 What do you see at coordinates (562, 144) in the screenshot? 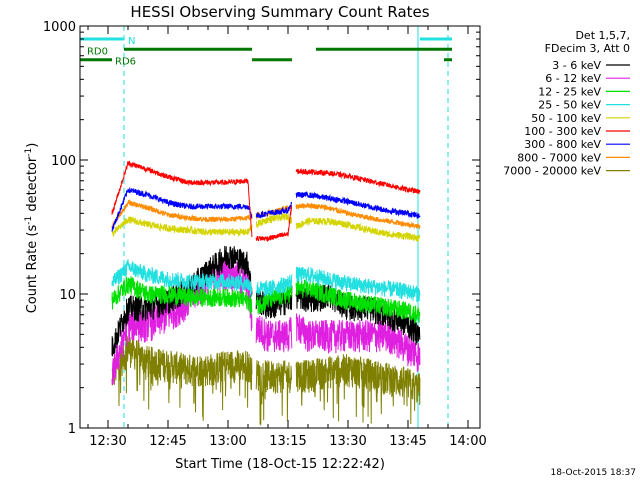
I see `legend-label-6: 300 - 800 keV` at bounding box center [562, 144].